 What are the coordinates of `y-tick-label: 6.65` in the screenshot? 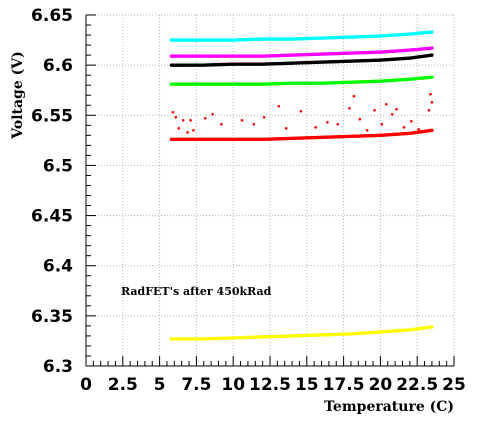 It's located at (52, 16).